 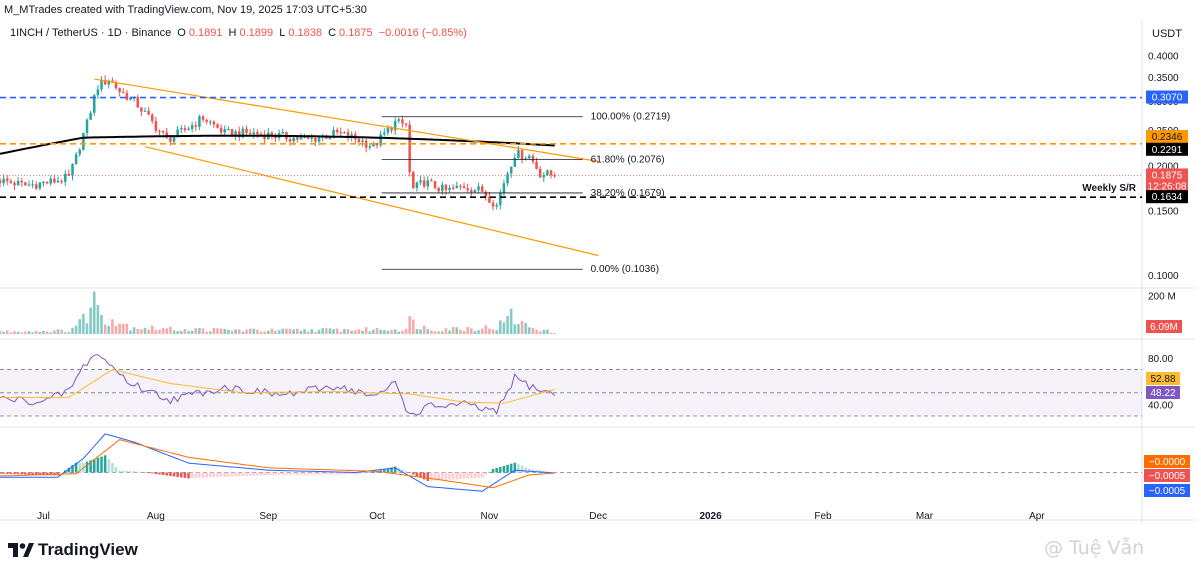 I want to click on symbol-name: 1INCH / TetherUS · 1D · Binance, so click(x=91, y=33).